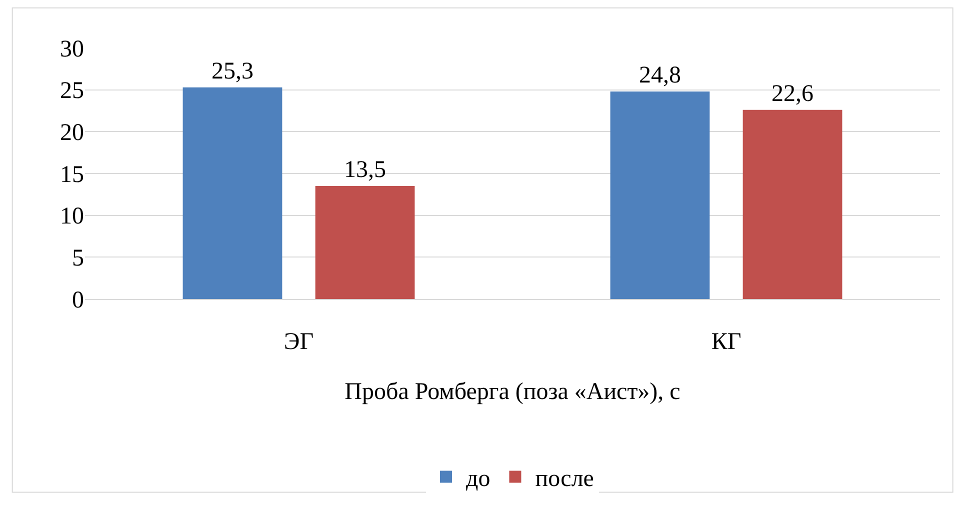  I want to click on x-tick-label: ЭГ, so click(299, 341).